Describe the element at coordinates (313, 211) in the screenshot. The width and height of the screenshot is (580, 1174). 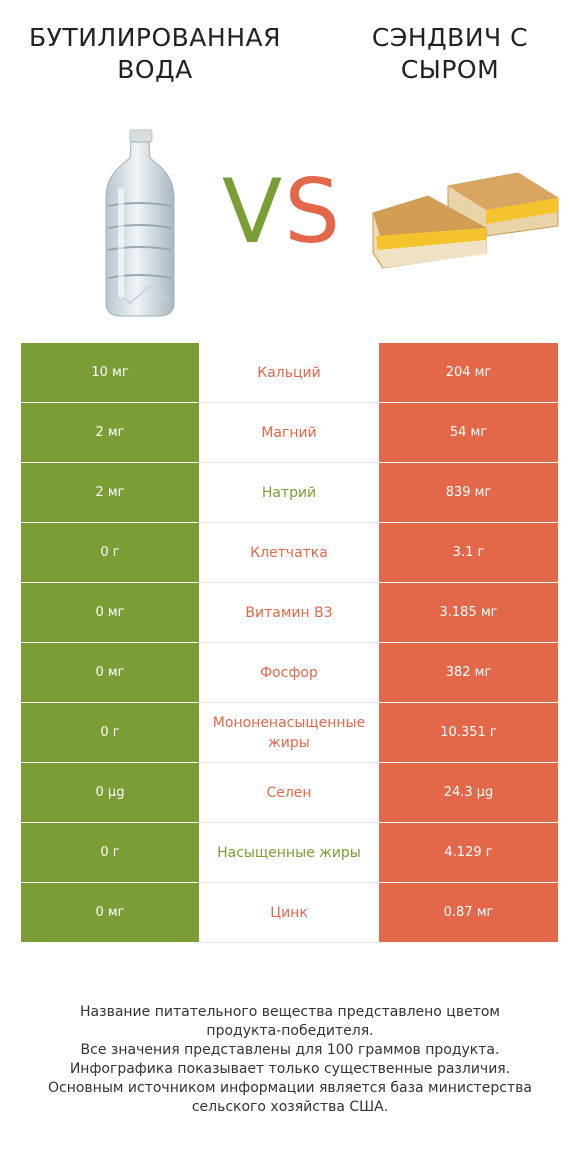
I see `vs-s: S` at that location.